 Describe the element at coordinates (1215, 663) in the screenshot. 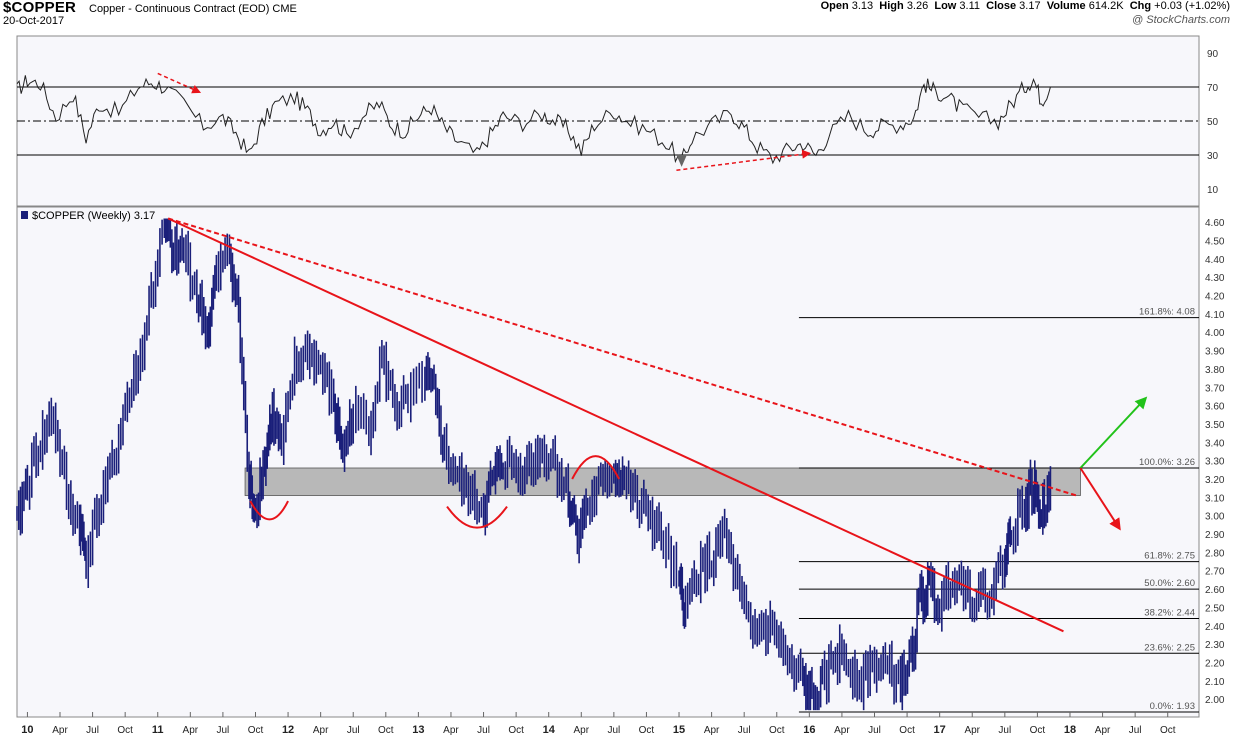

I see `price-tick-label: 2.20` at that location.